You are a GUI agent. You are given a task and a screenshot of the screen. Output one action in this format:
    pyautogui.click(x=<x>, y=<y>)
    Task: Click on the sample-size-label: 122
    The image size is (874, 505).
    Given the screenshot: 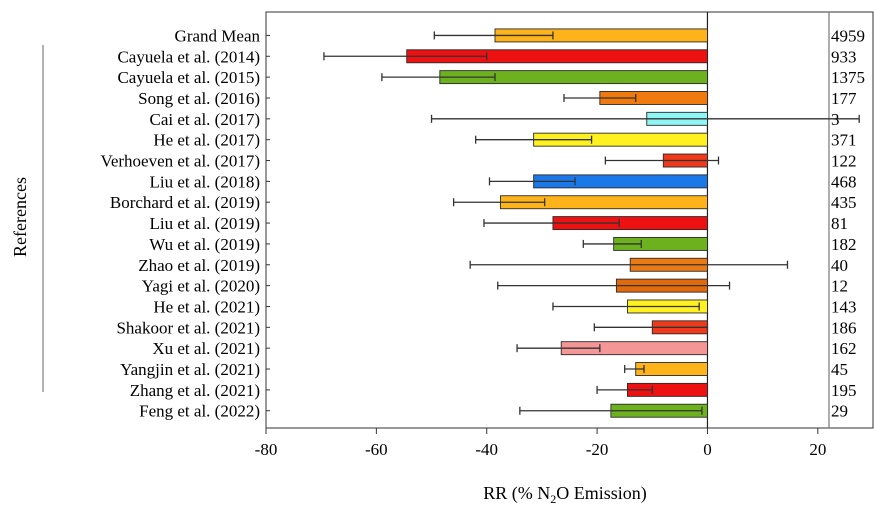 What is the action you would take?
    pyautogui.click(x=844, y=161)
    